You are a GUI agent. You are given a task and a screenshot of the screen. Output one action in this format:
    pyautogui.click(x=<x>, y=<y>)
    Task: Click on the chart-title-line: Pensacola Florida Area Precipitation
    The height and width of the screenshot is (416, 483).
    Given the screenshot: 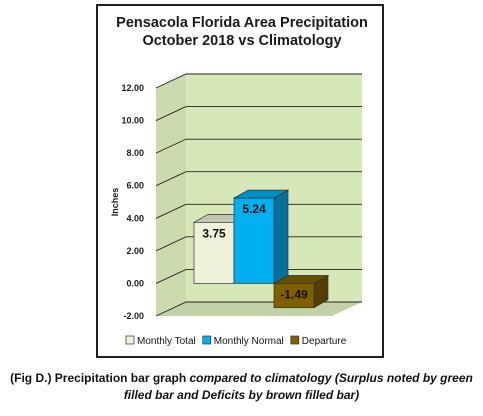 What is the action you would take?
    pyautogui.click(x=242, y=23)
    